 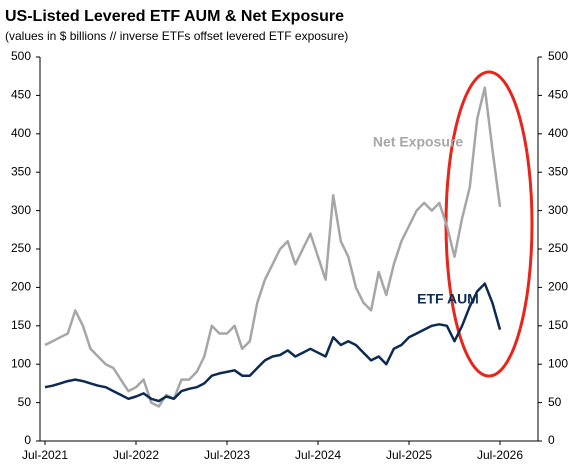 I want to click on x-tick-label: Jul-2023, so click(x=227, y=455).